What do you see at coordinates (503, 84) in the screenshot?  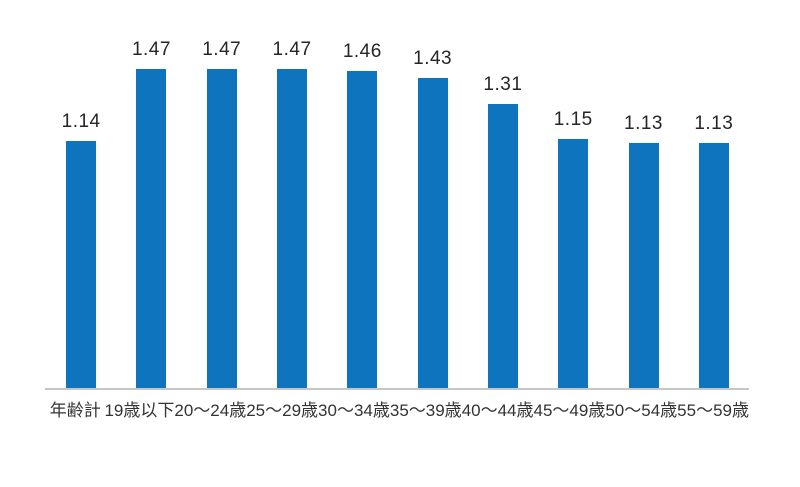 I see `bar-value-label: 1.31` at bounding box center [503, 84].